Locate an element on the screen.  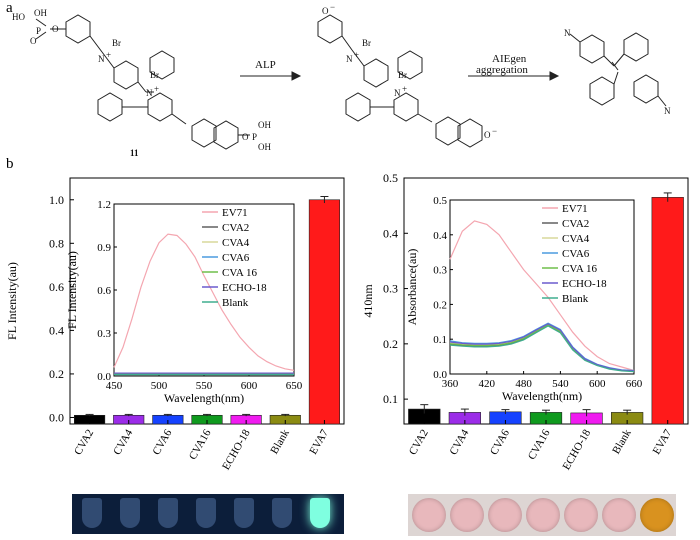
y-tick-label: 0.6 is located at coordinates (56, 287).